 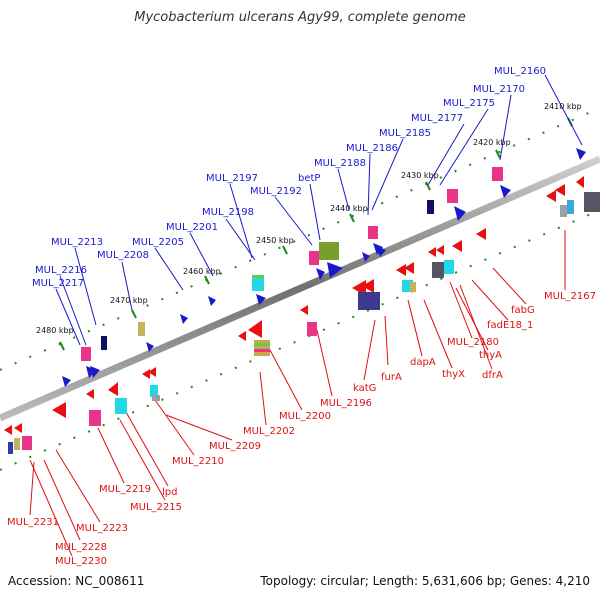 I want to click on gene-label-lpd: lpd, so click(x=169, y=492).